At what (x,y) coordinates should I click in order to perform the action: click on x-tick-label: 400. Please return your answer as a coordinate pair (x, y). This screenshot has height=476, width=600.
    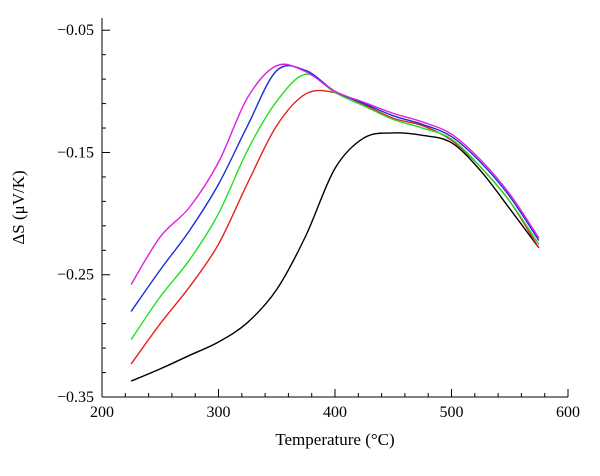
    Looking at the image, I should click on (335, 412).